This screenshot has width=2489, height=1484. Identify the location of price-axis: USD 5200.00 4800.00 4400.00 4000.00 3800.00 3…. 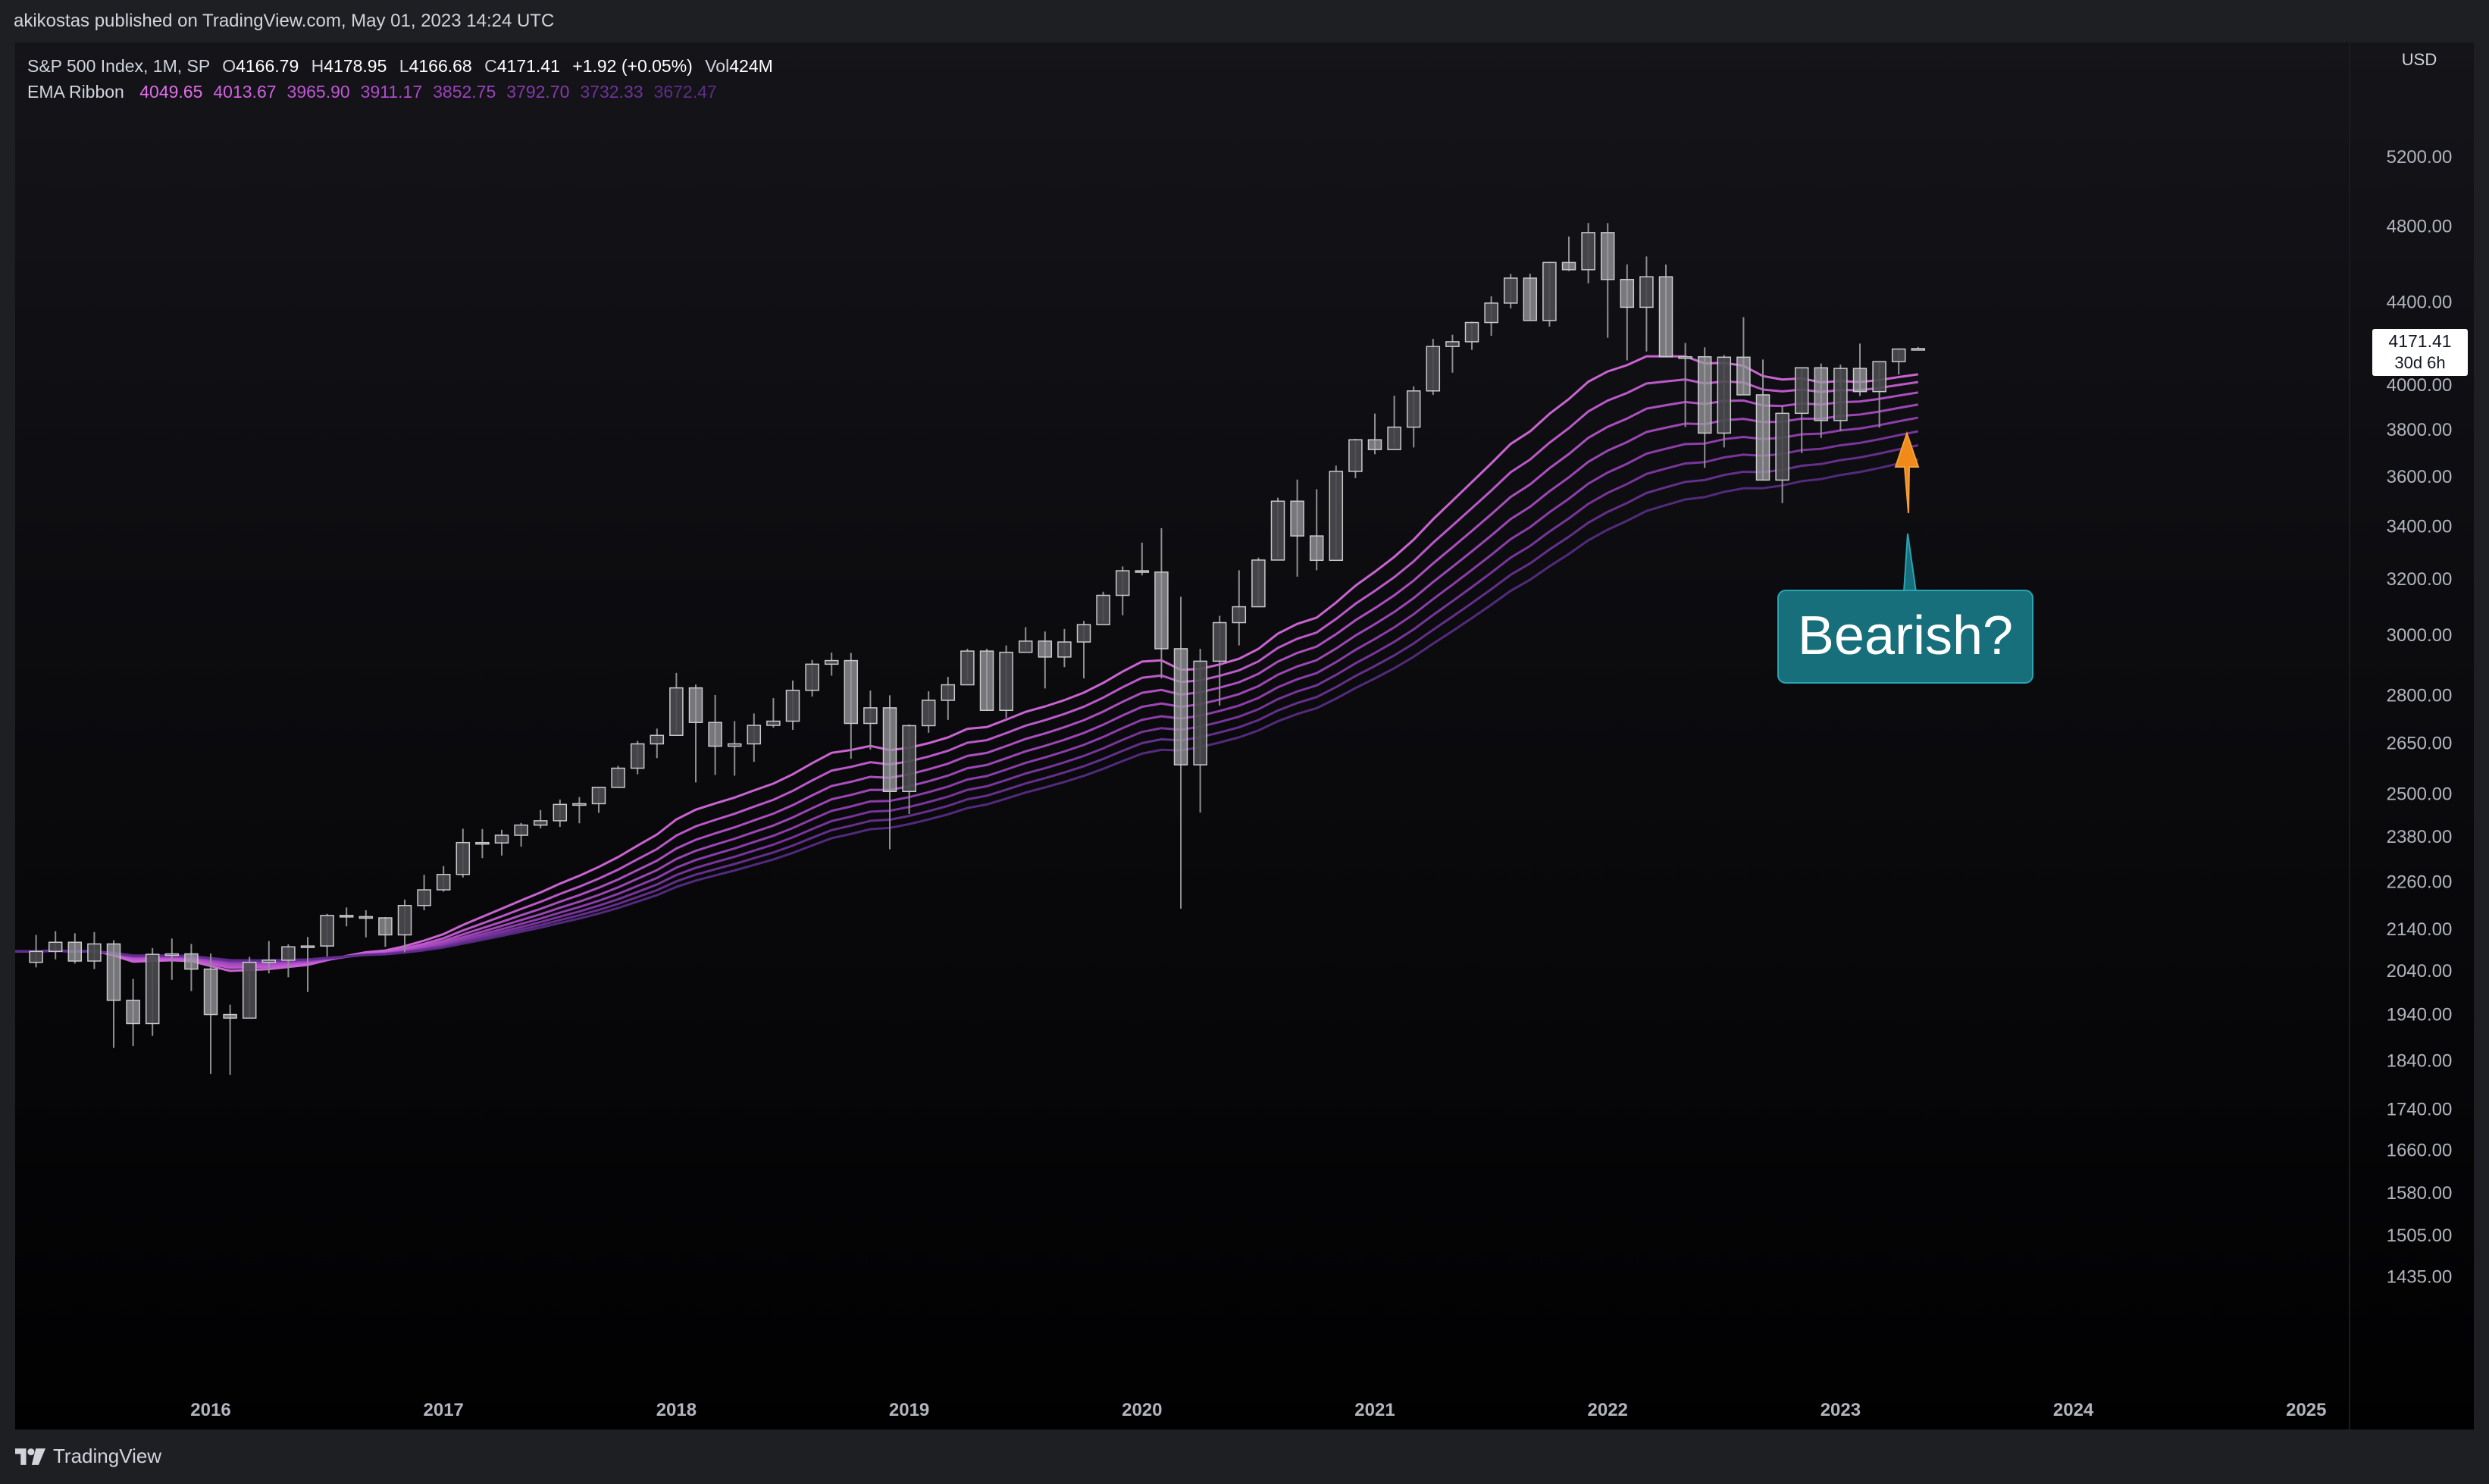
(2420, 669).